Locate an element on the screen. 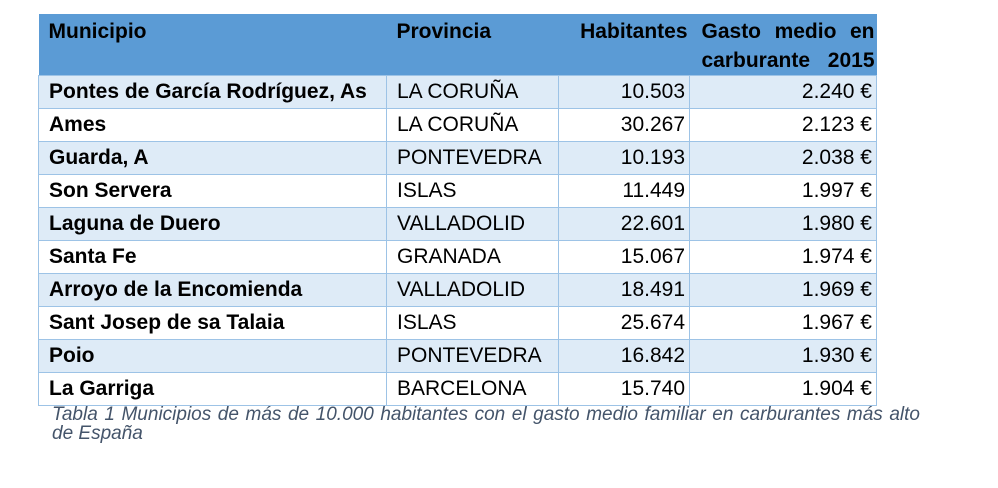 Image resolution: width=998 pixels, height=488 pixels. cell-habitantes: 22.601 is located at coordinates (624, 224).